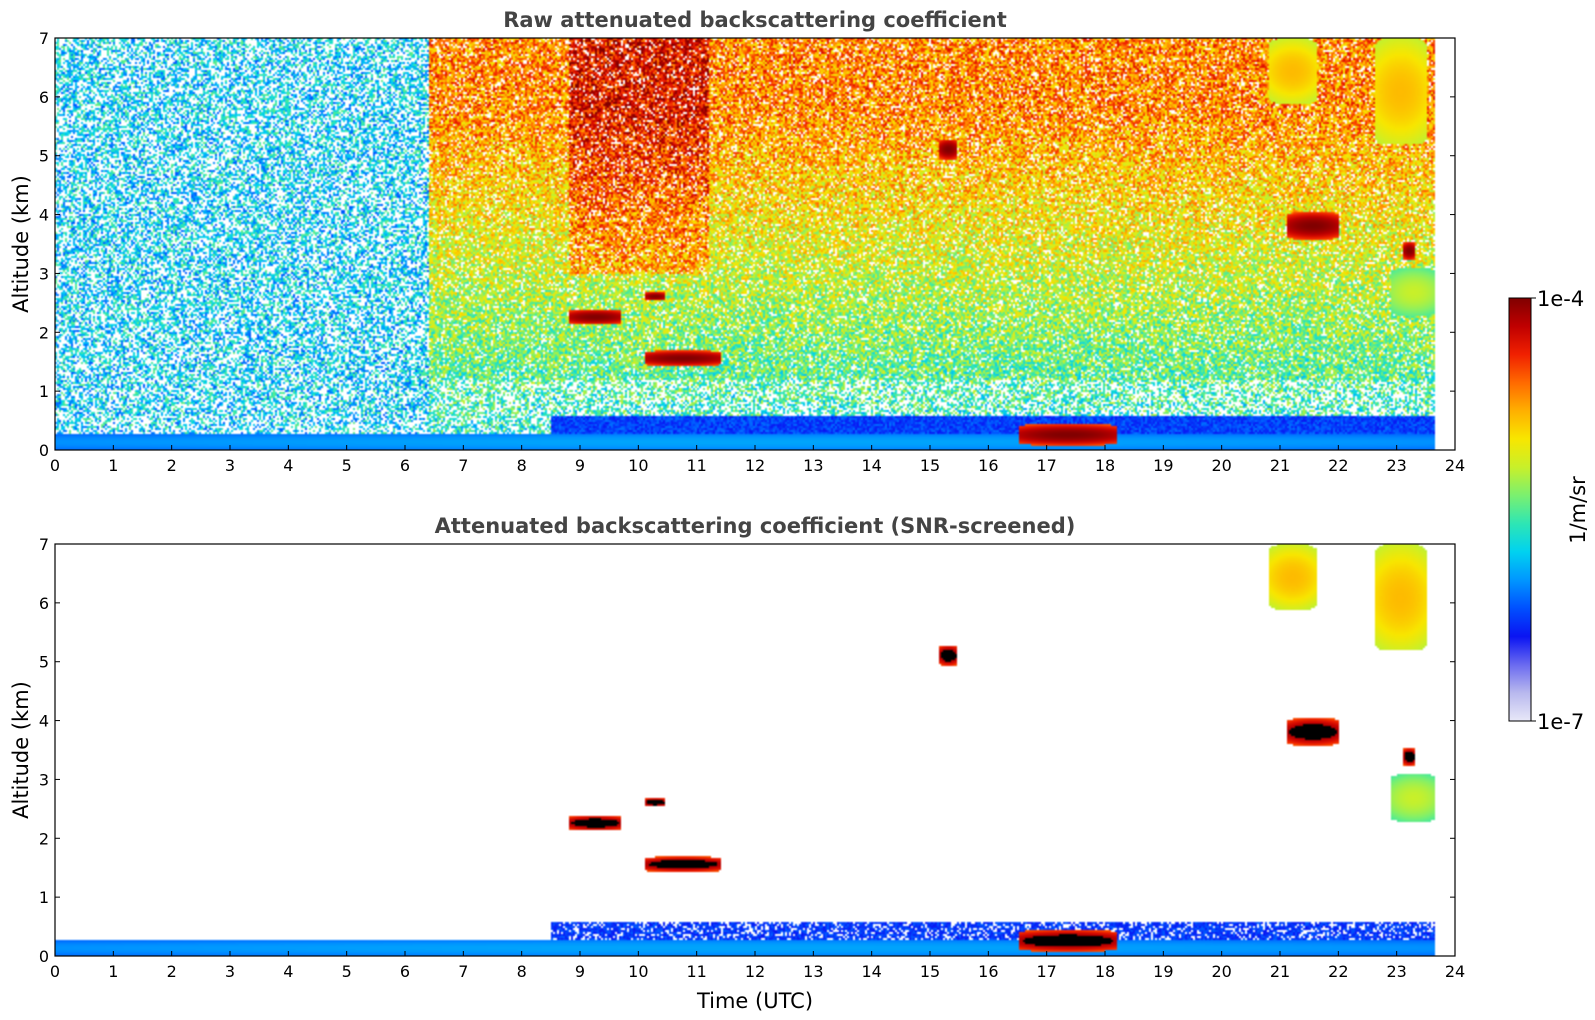  Describe the element at coordinates (21, 750) in the screenshot. I see `panel2-ylabel: Altitude (km)` at that location.